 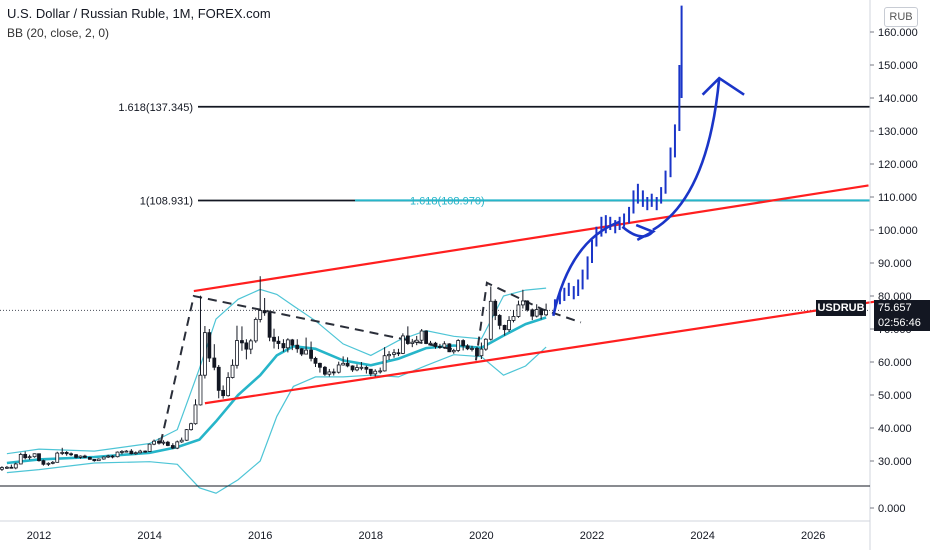 What do you see at coordinates (592, 536) in the screenshot?
I see `time-tick-label: 2022` at bounding box center [592, 536].